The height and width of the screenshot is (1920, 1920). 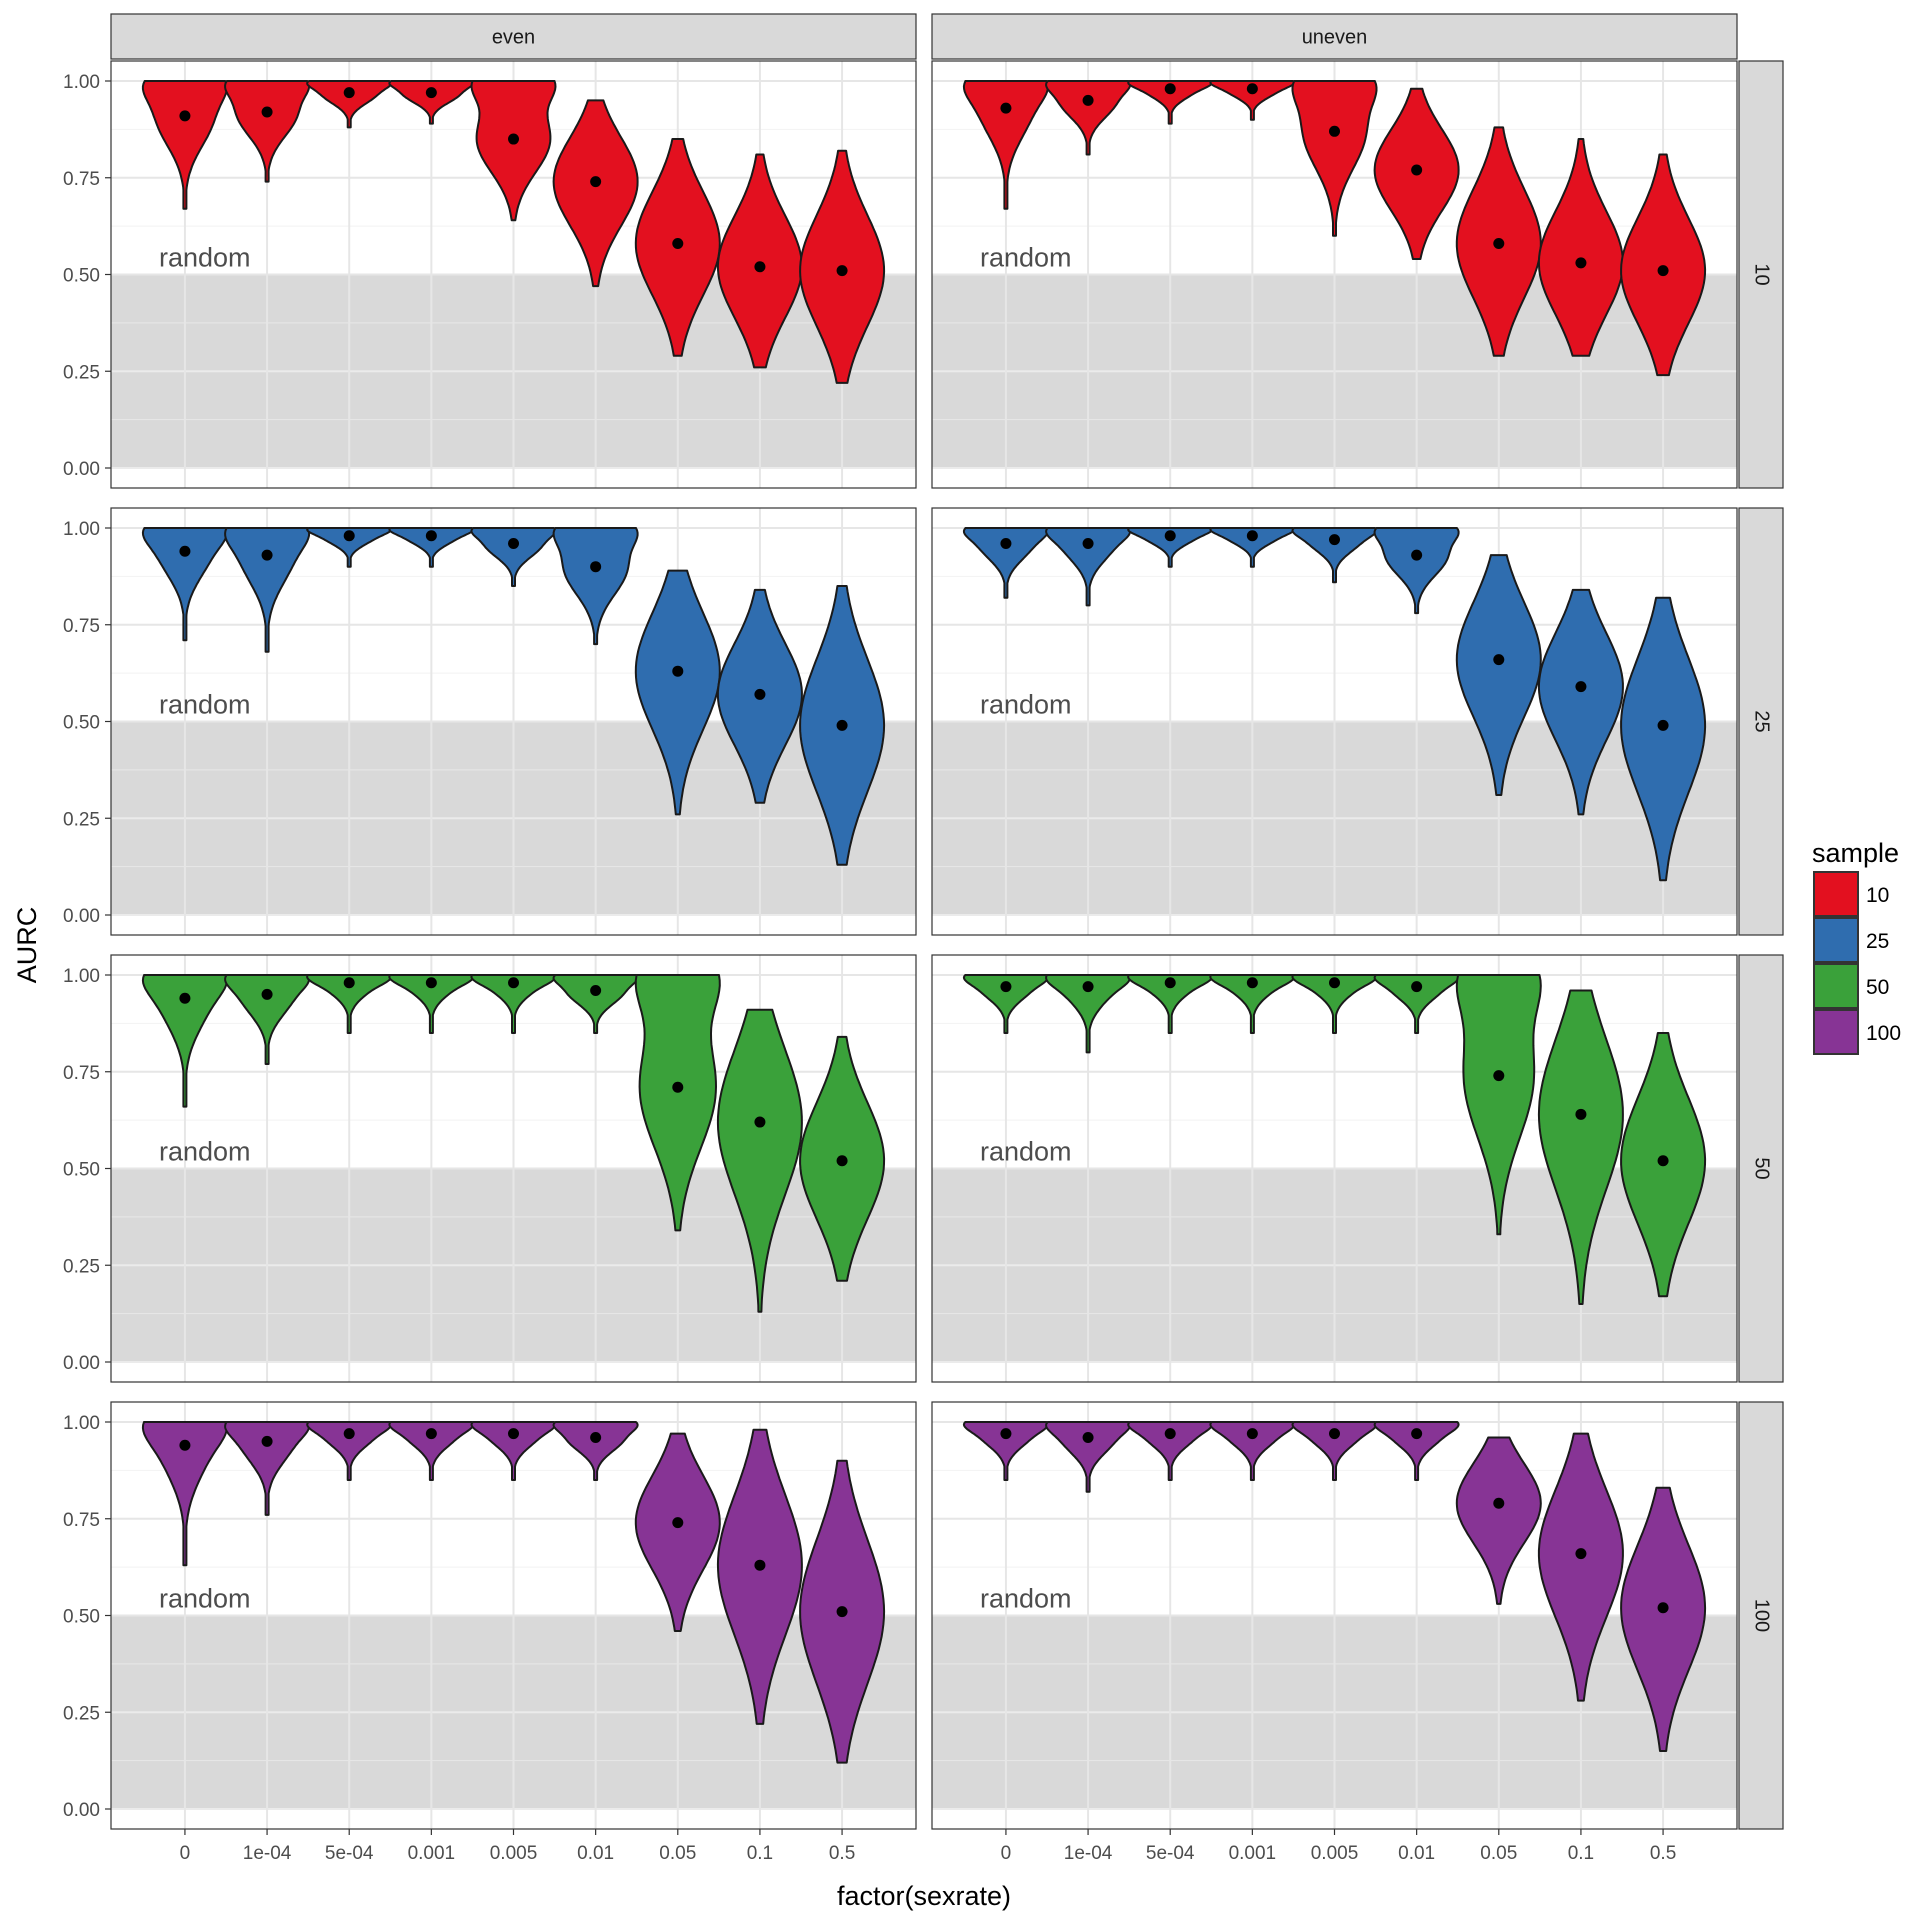 I want to click on x-tick-label: 0.01, so click(x=1416, y=1853).